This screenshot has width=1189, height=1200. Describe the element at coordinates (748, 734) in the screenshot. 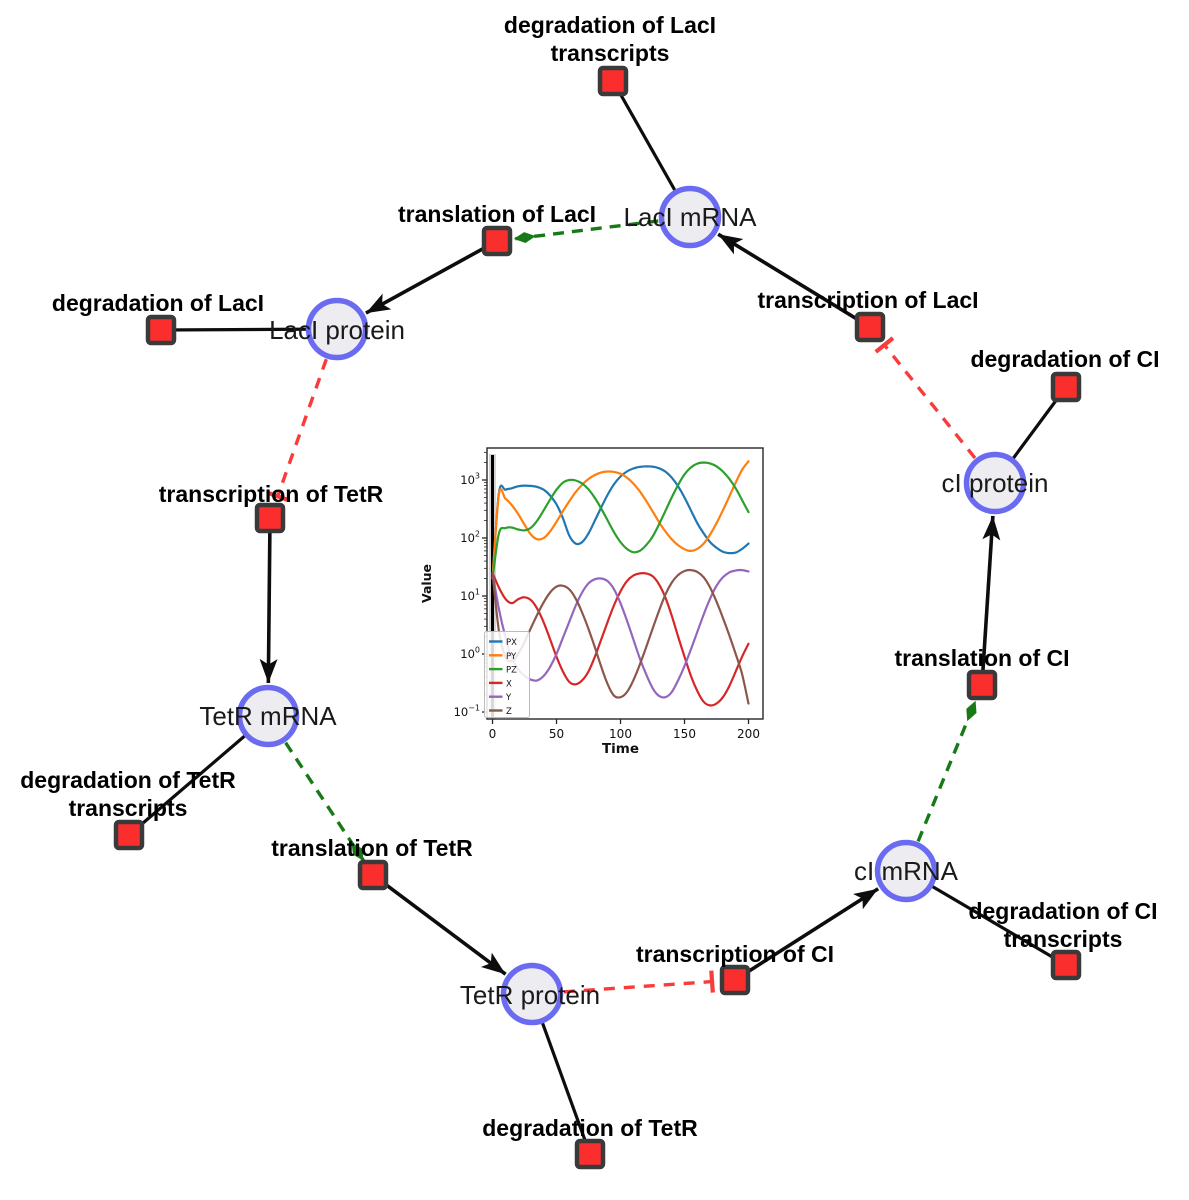

I see `x-tick-label-200: 200` at that location.